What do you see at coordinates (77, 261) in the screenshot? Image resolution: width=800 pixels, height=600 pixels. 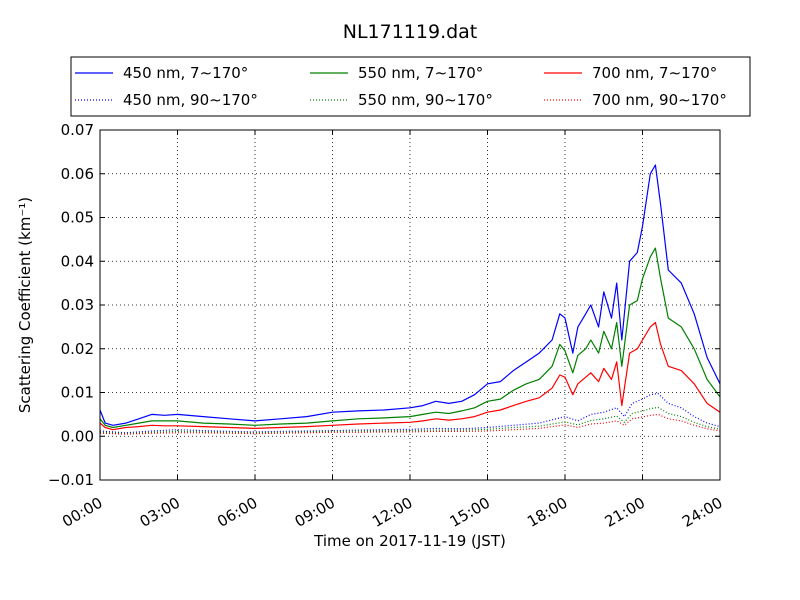 I see `y-tick-label: 0.04` at bounding box center [77, 261].